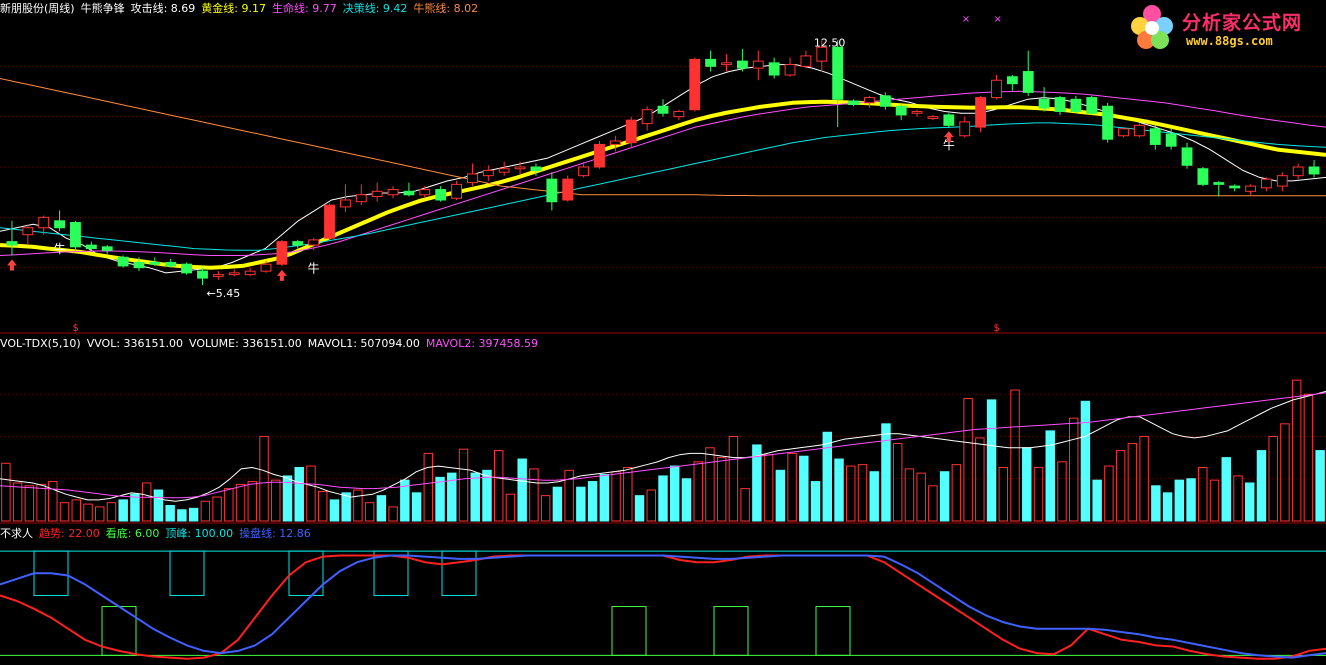 The width and height of the screenshot is (1326, 665). What do you see at coordinates (304, 8) in the screenshot?
I see `indicator-value: 生命线: 9.77` at bounding box center [304, 8].